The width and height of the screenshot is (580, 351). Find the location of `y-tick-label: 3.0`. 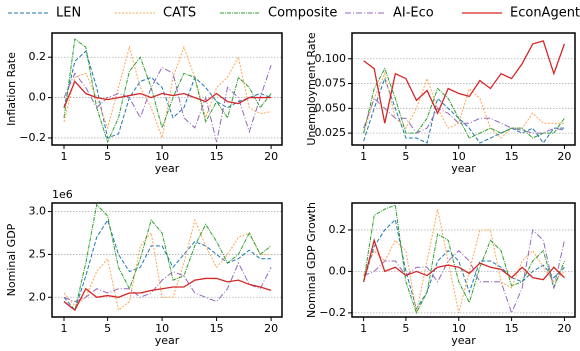

y-tick-label: 3.0 is located at coordinates (38, 211).